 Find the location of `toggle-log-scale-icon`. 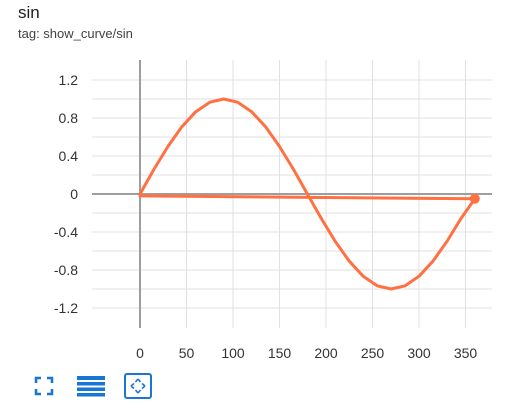

toggle-log-scale-icon is located at coordinates (91, 386).